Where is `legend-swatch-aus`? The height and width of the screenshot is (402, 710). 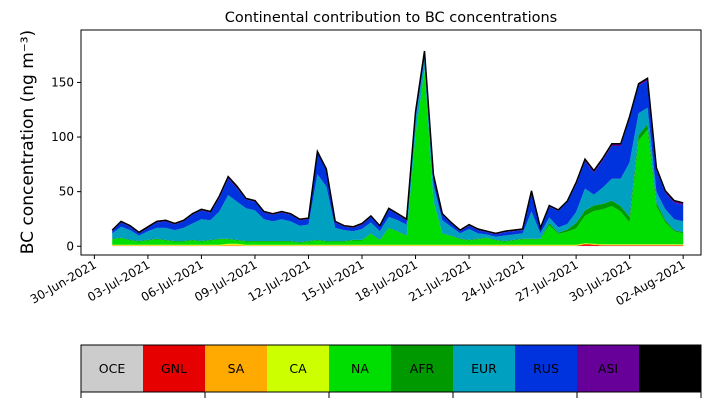
legend-swatch-aus is located at coordinates (670, 368).